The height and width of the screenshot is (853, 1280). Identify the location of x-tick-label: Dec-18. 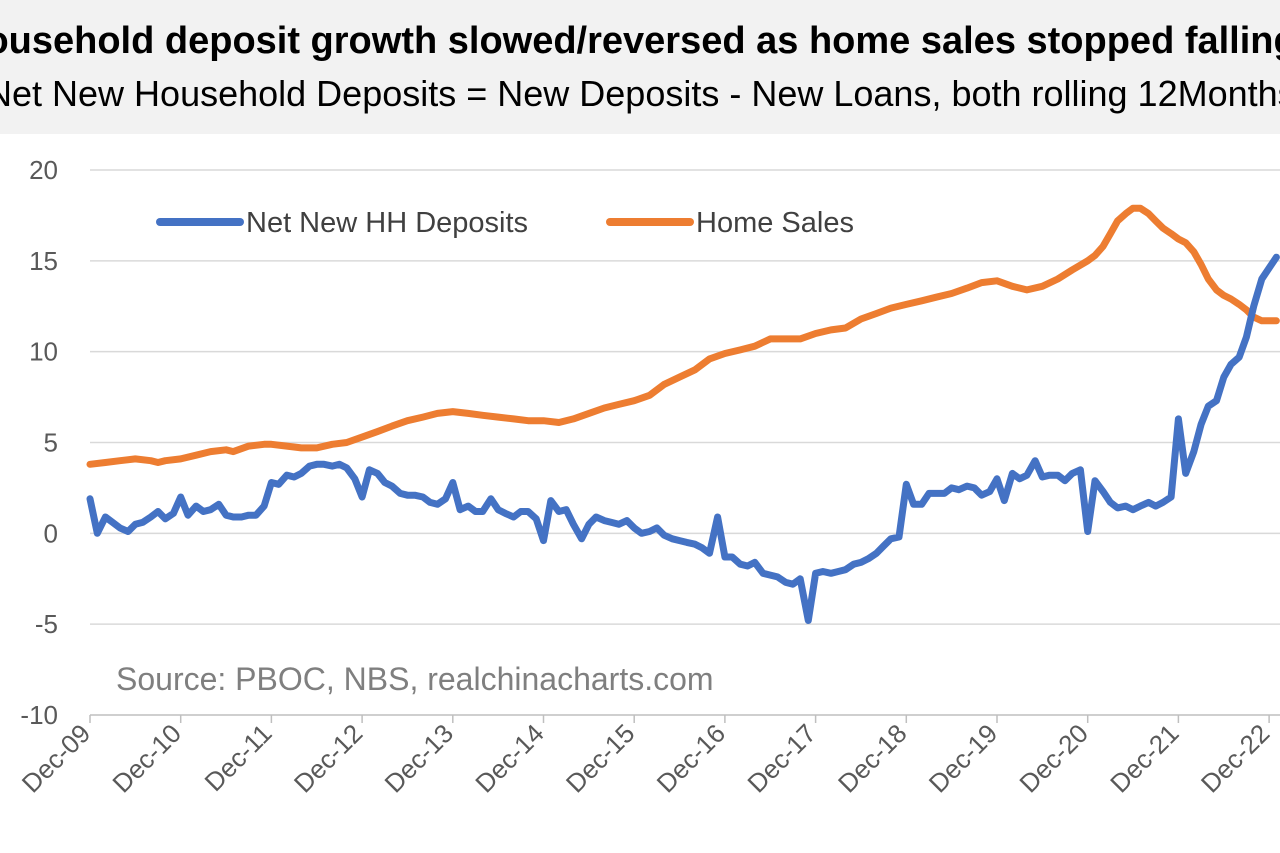
(872, 758).